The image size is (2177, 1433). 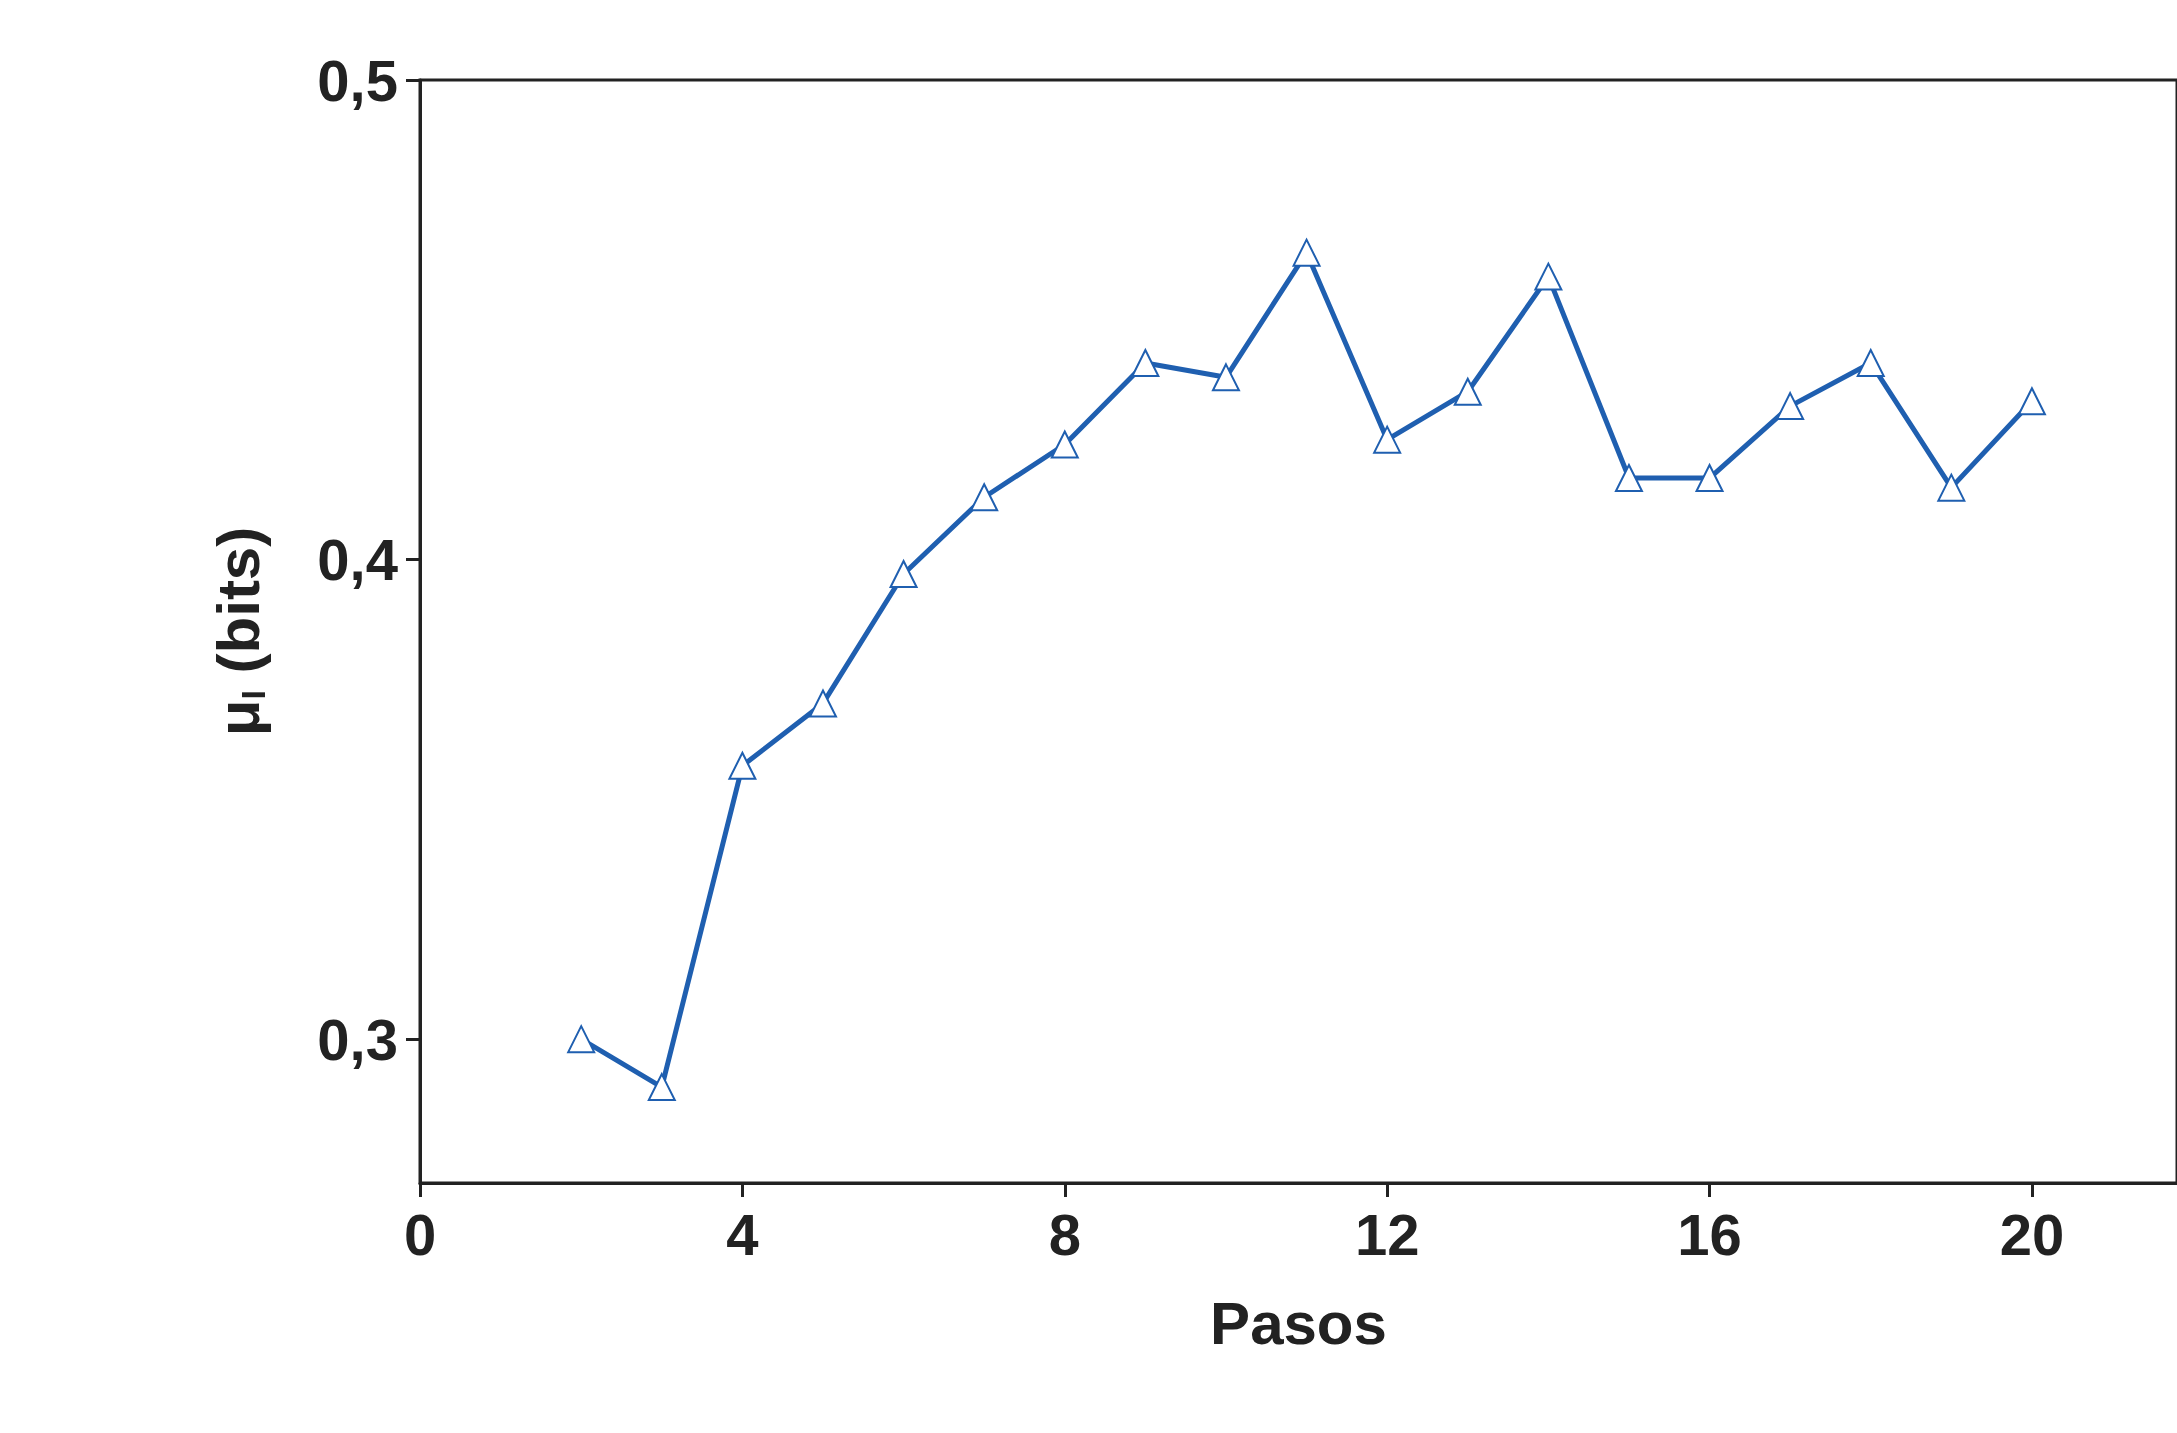 What do you see at coordinates (357, 1039) in the screenshot?
I see `y-tick-label: 0,3` at bounding box center [357, 1039].